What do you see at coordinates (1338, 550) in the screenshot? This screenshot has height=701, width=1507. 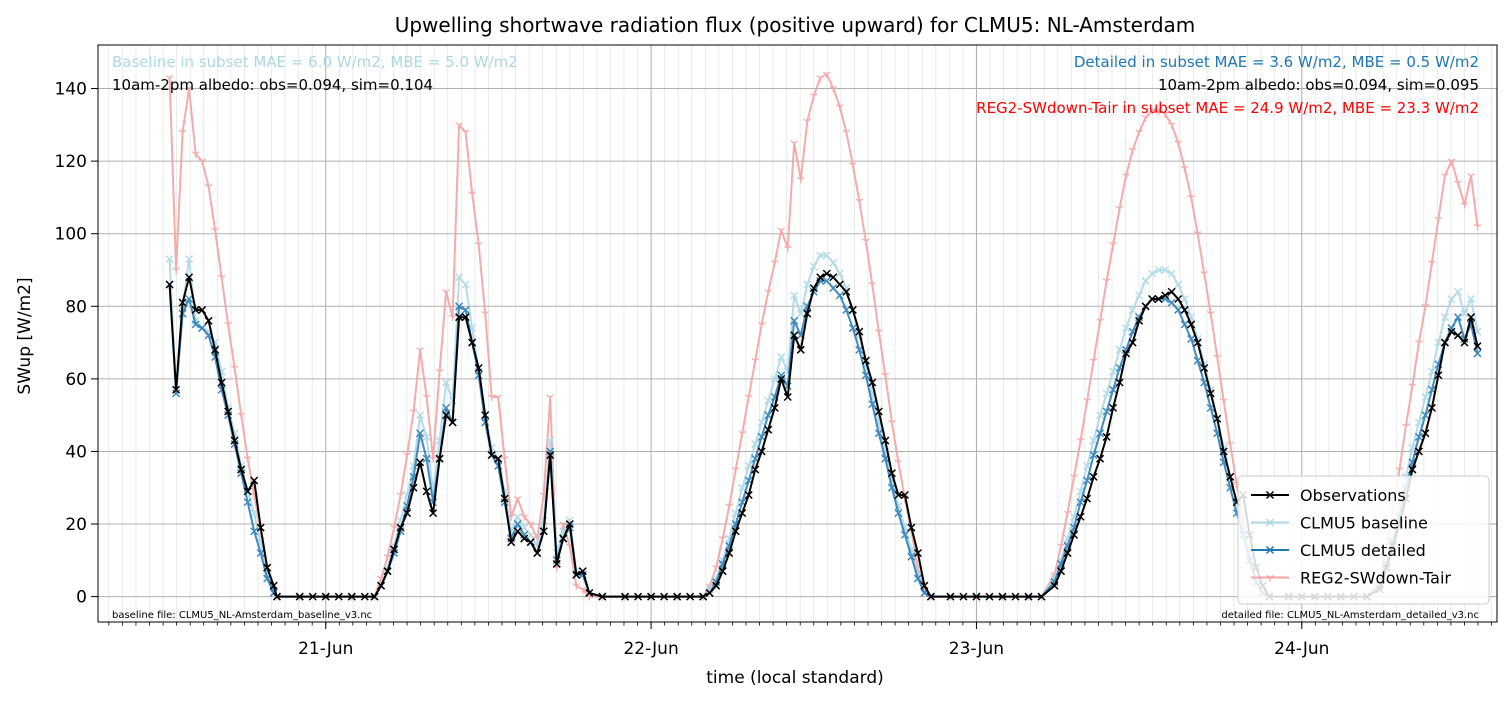 I see `legend-item-clmu5-detailed: CLMU5 detailed` at bounding box center [1338, 550].